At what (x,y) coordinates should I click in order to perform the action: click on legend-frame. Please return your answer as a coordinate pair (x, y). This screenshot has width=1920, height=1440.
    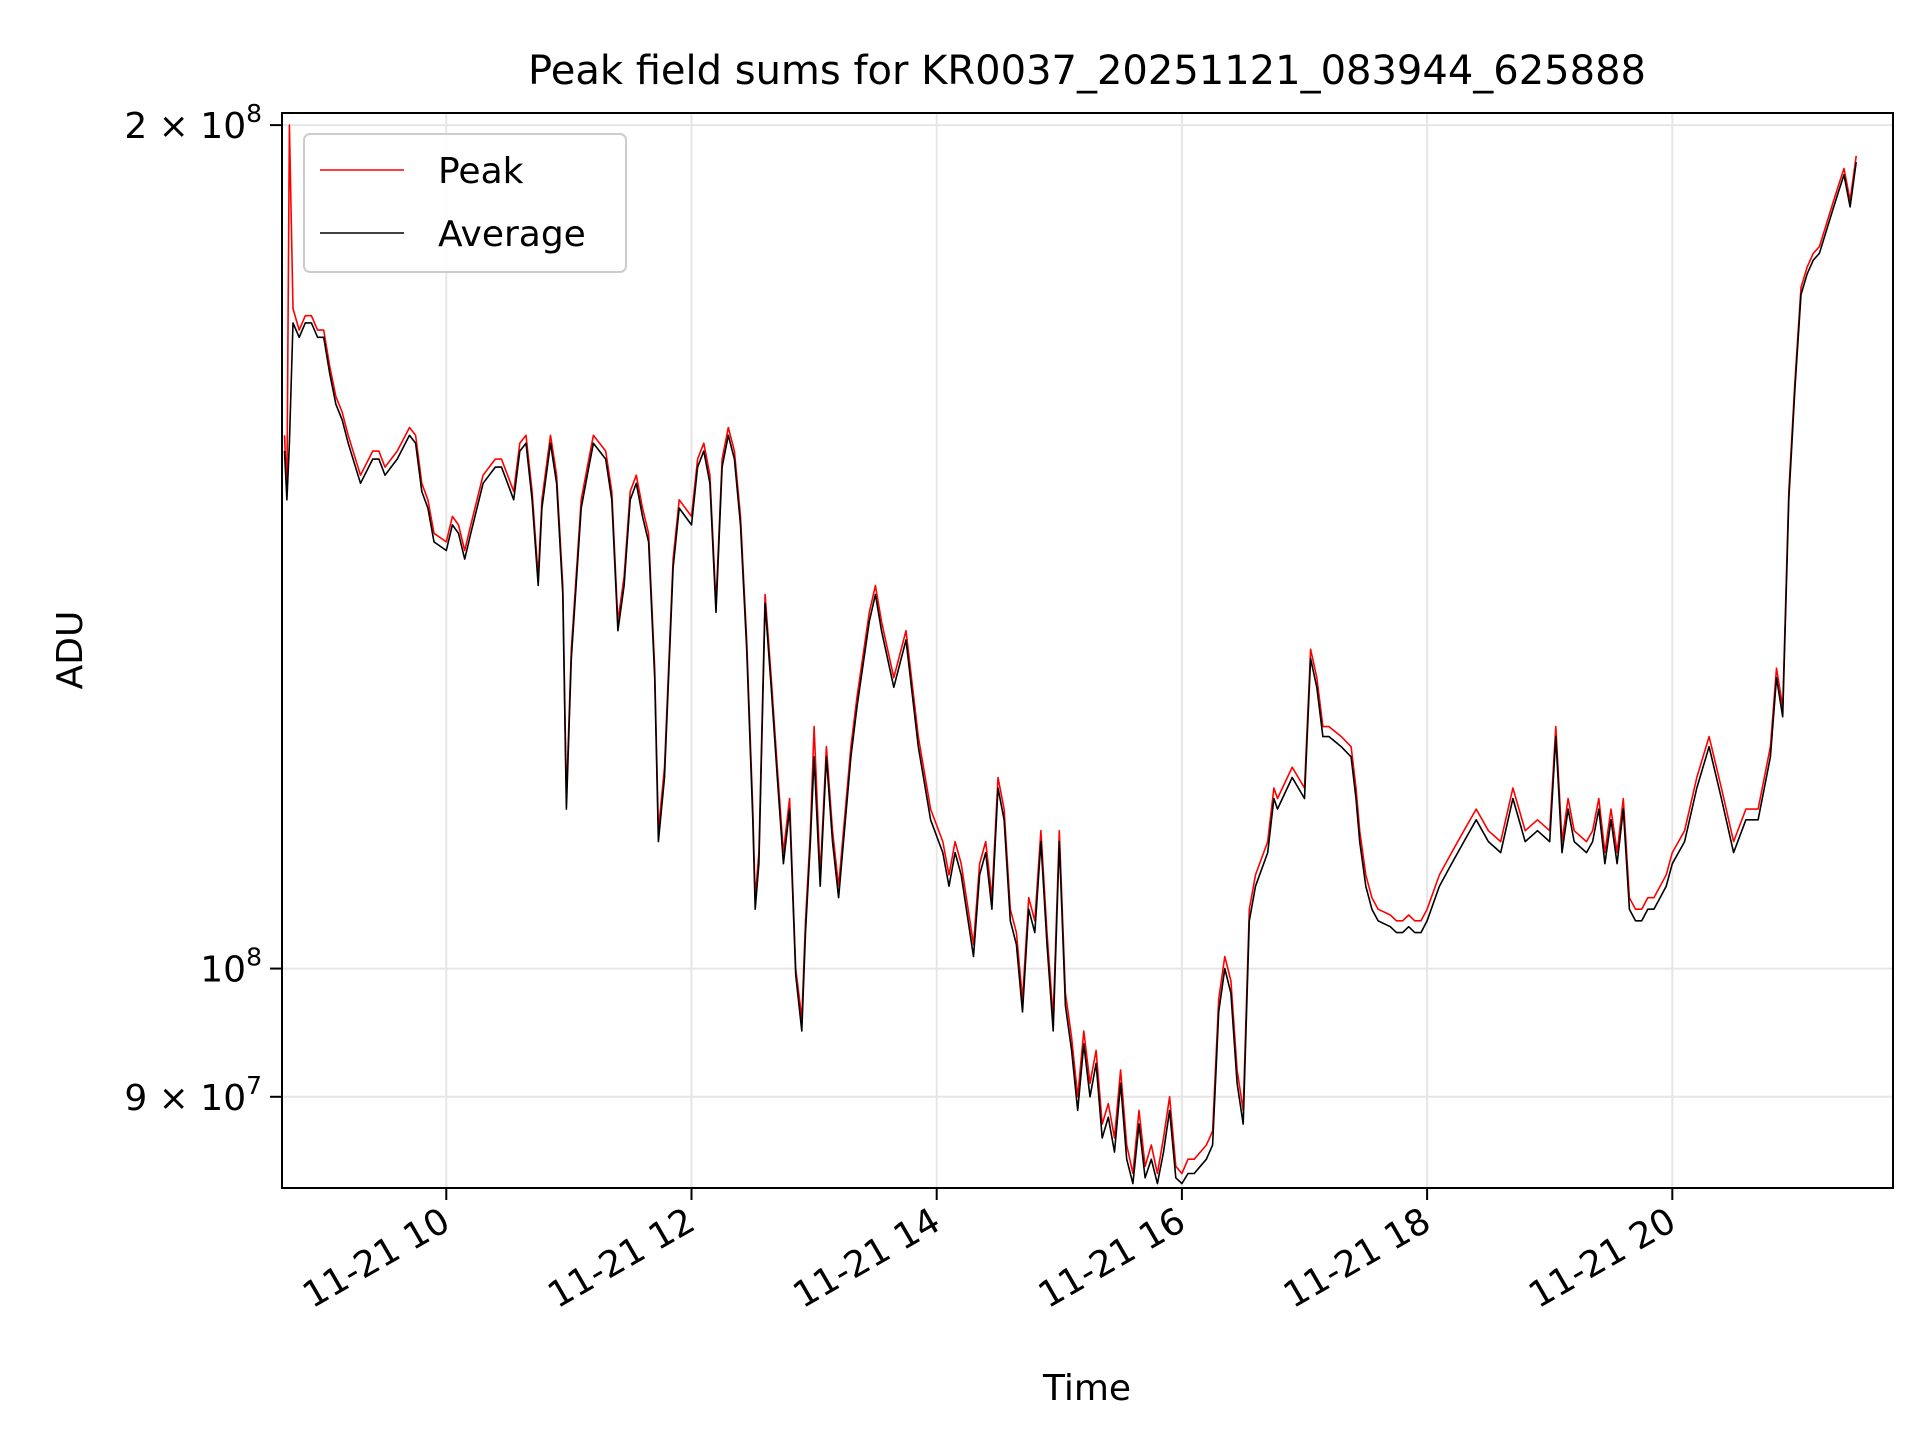
    Looking at the image, I should click on (465, 203).